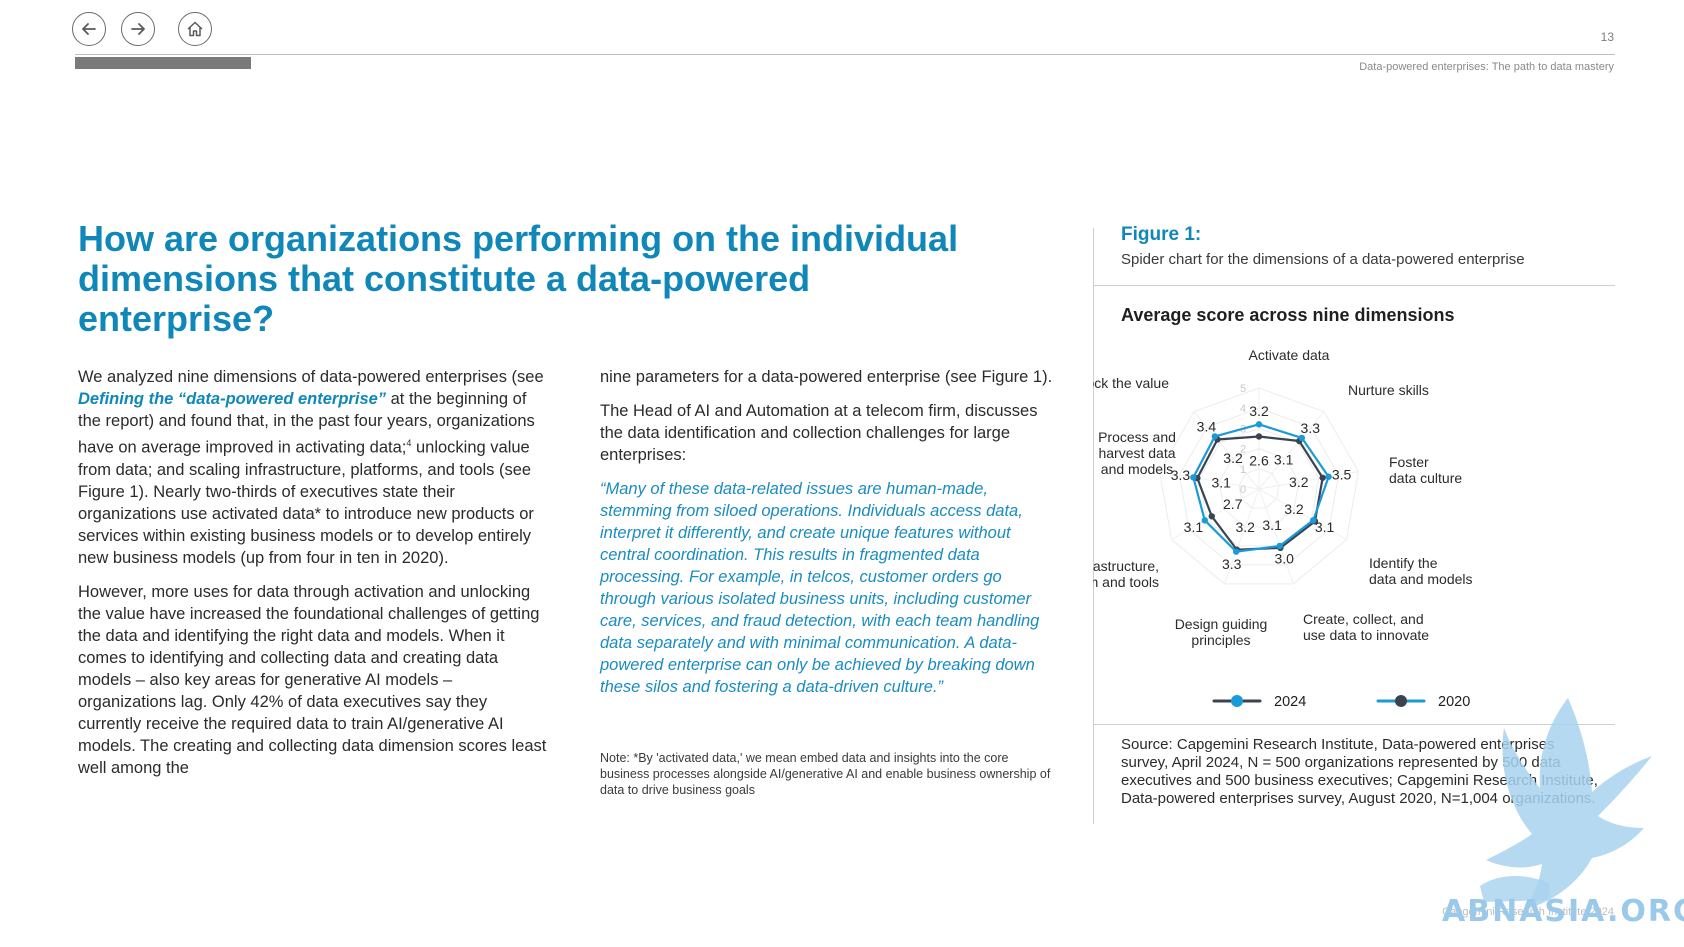 This screenshot has height=947, width=1684. I want to click on axis-label-line: use data to innovate, so click(1366, 635).